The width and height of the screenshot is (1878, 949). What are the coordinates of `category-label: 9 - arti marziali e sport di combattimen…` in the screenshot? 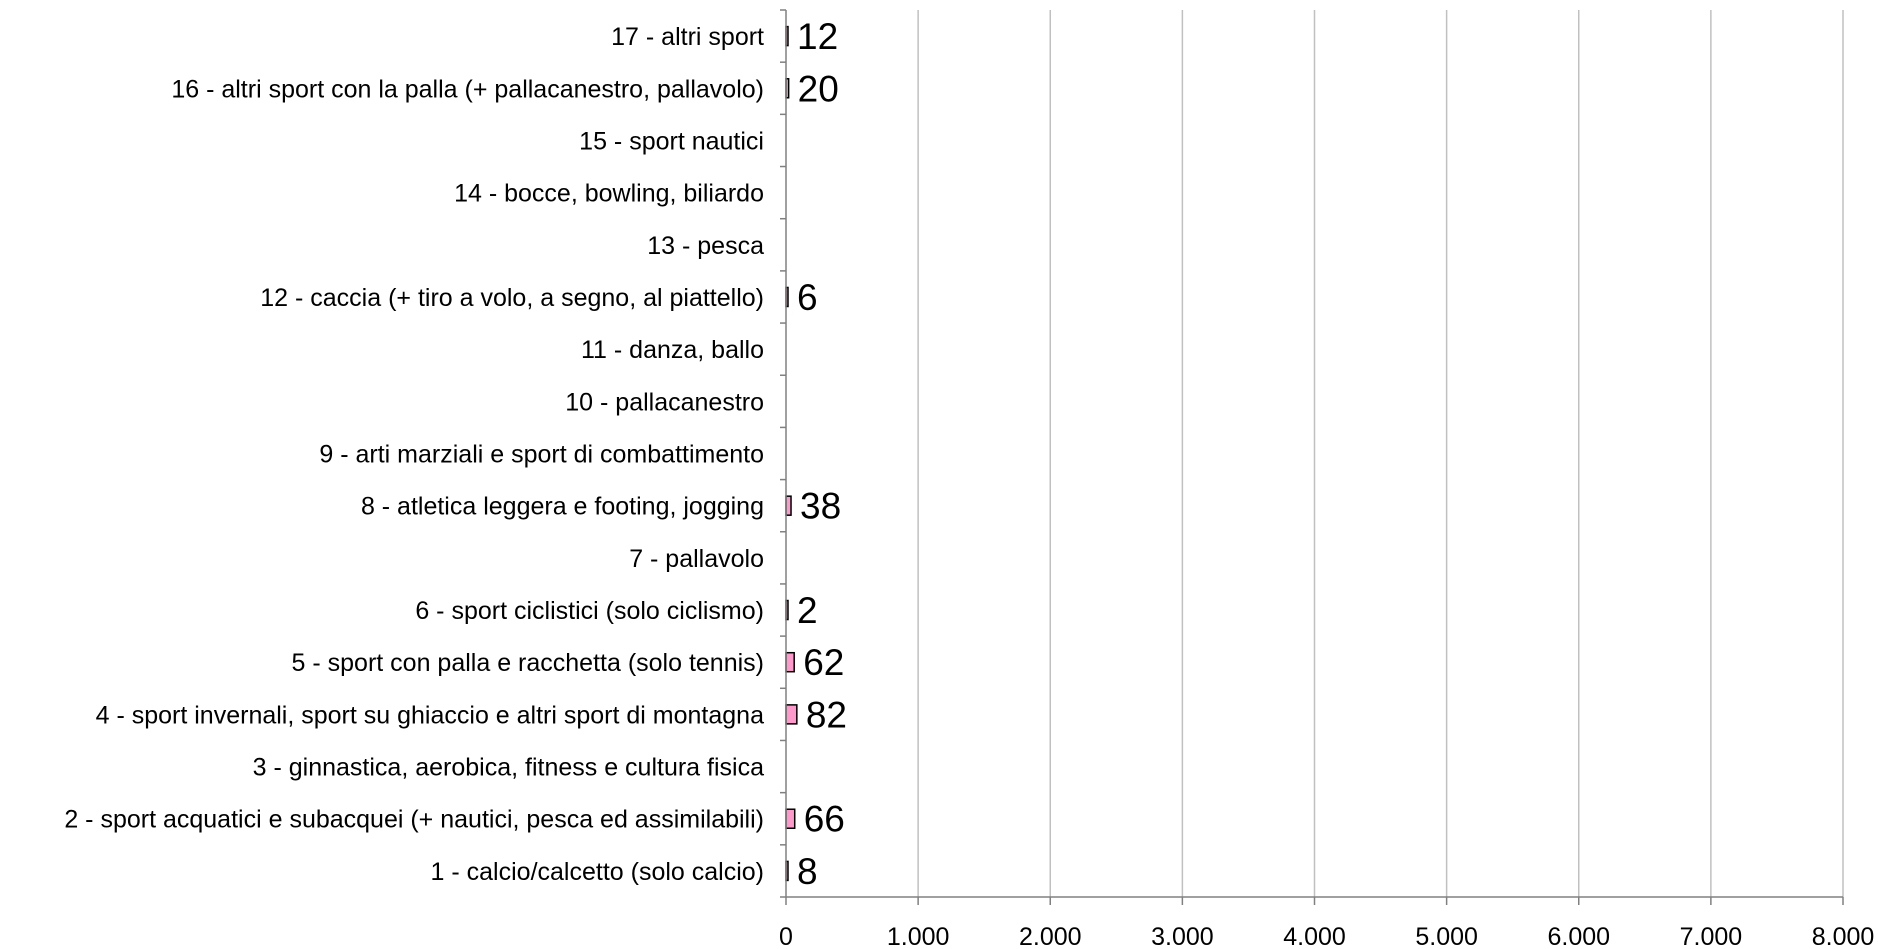 It's located at (541, 455).